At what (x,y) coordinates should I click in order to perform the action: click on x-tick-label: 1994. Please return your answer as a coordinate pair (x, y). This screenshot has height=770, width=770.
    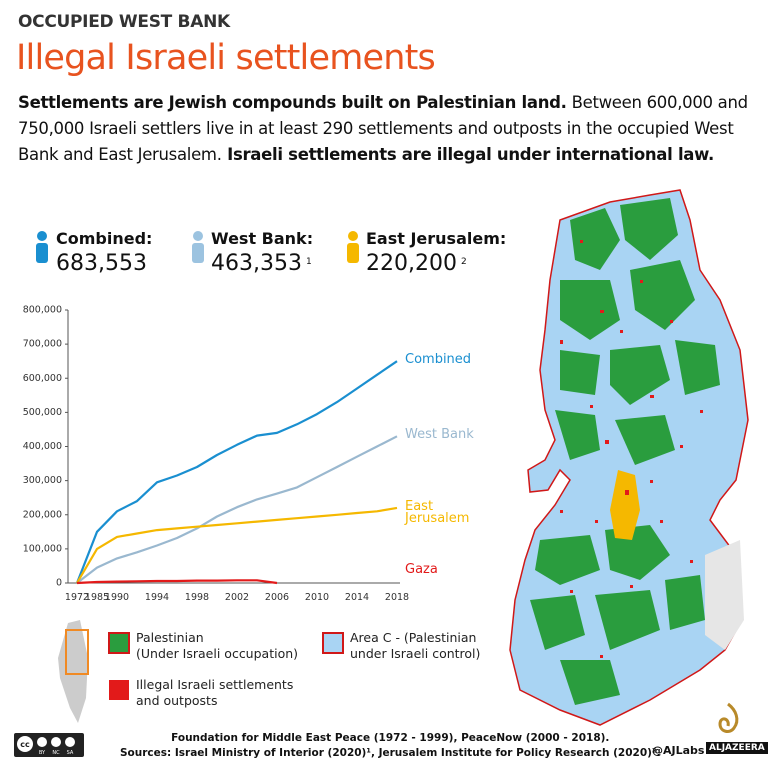
    Looking at the image, I should click on (157, 597).